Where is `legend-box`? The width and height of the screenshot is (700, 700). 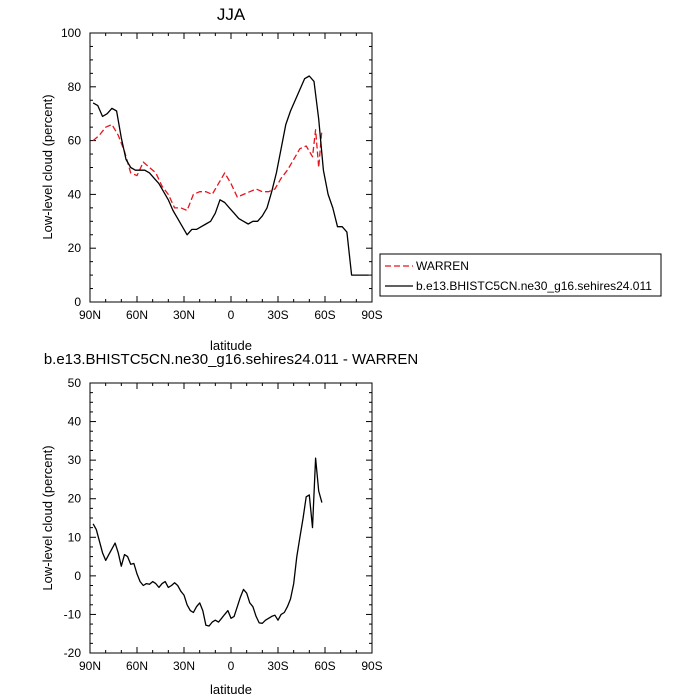
legend-box is located at coordinates (520, 275).